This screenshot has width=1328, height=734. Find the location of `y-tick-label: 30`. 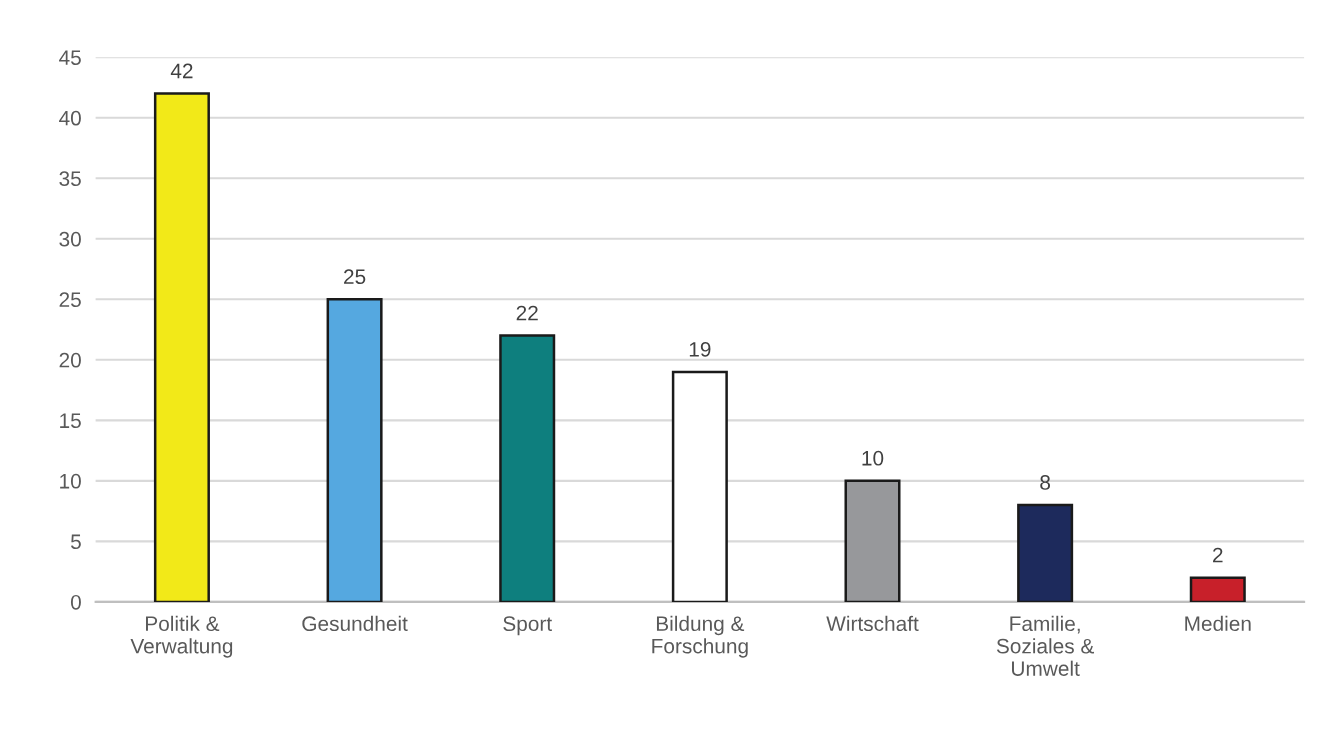

y-tick-label: 30 is located at coordinates (70, 239).